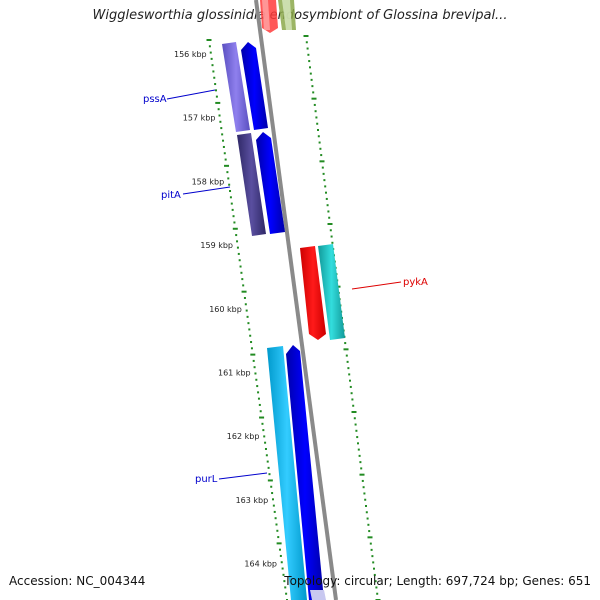 Image resolution: width=600 pixels, height=600 pixels. I want to click on gene-label-pita: pitA, so click(171, 195).